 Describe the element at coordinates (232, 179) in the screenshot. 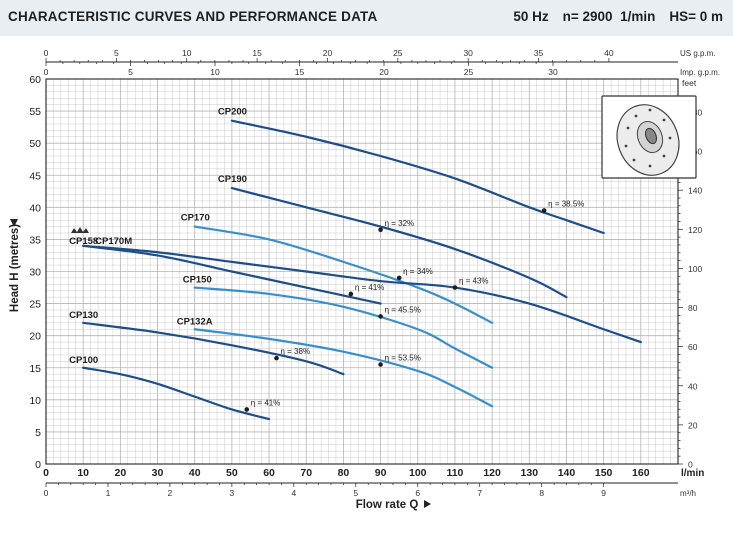

I see `series-label-cp190: CP190` at that location.